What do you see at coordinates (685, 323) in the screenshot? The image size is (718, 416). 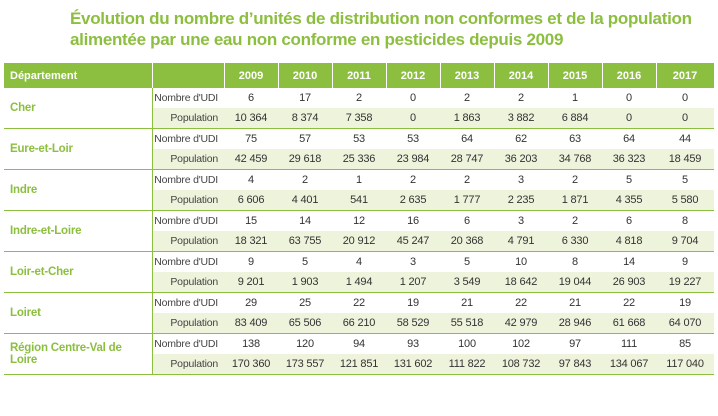 I see `population-value-cell: 64 070` at bounding box center [685, 323].